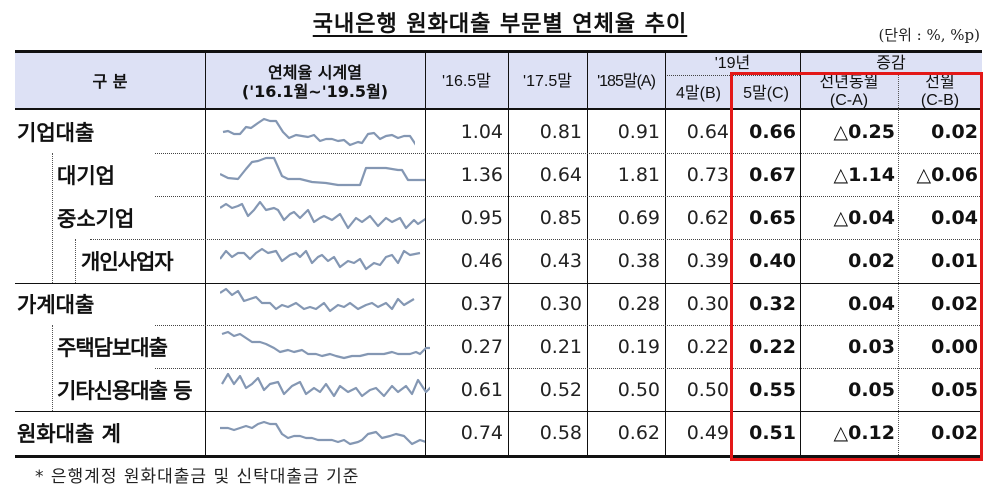 Image resolution: width=1000 pixels, height=498 pixels. Describe the element at coordinates (954, 131) in the screenshot. I see `cell-corporate-mom: 0.02` at that location.